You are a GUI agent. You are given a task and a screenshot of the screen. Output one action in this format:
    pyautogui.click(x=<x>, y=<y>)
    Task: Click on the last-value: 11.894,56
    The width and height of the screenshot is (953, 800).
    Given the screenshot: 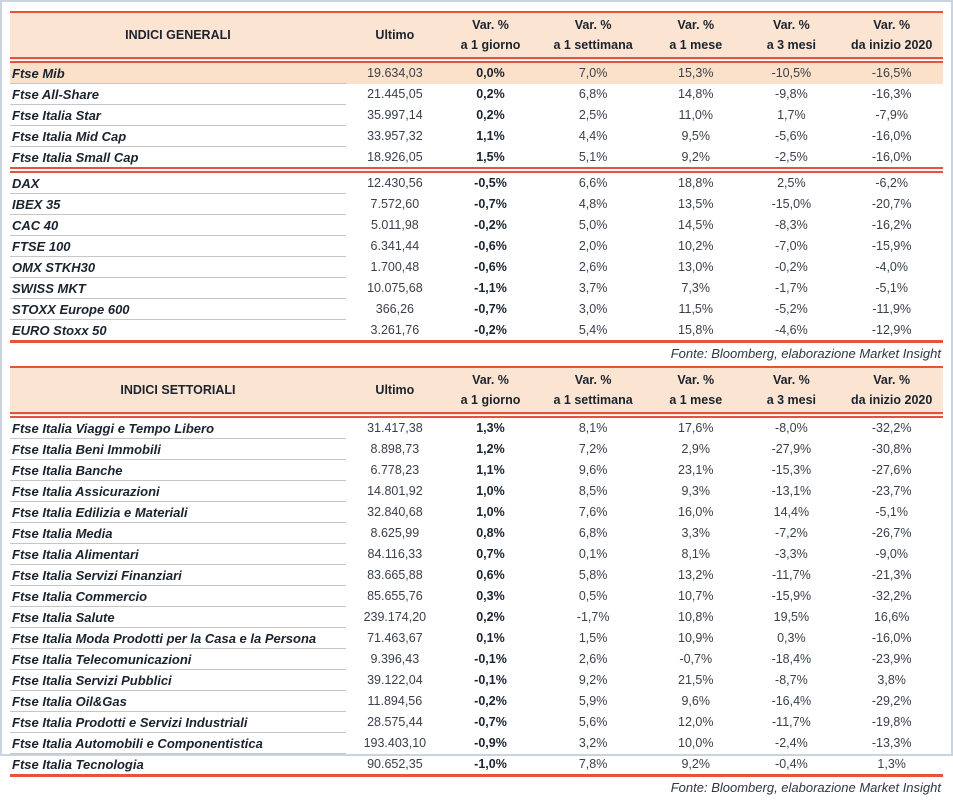 What is the action you would take?
    pyautogui.click(x=395, y=701)
    